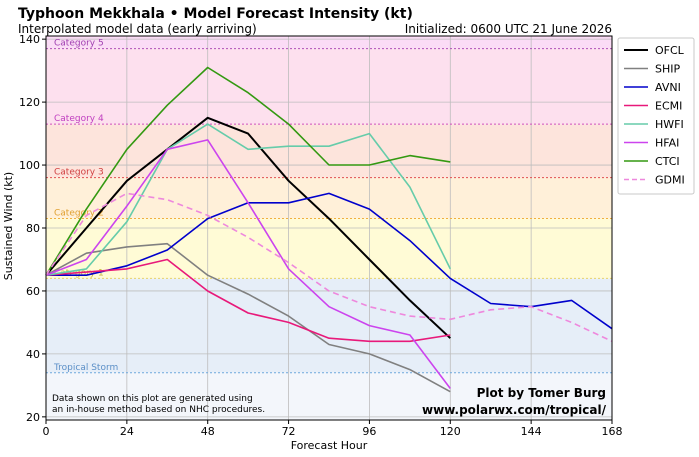  Describe the element at coordinates (8, 226) in the screenshot. I see `y-axis-label: Sustained Wind (kt)` at that location.